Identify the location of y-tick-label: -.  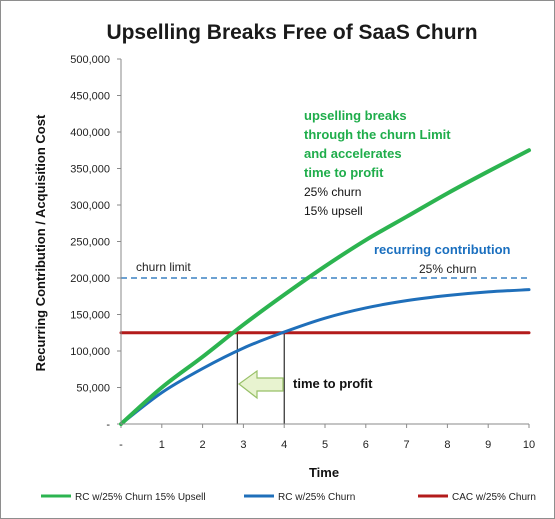
(108, 425).